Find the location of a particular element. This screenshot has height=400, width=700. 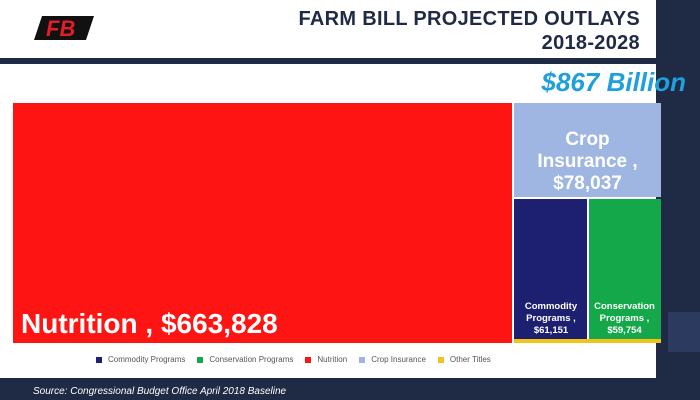

right-accent-block is located at coordinates (684, 332).